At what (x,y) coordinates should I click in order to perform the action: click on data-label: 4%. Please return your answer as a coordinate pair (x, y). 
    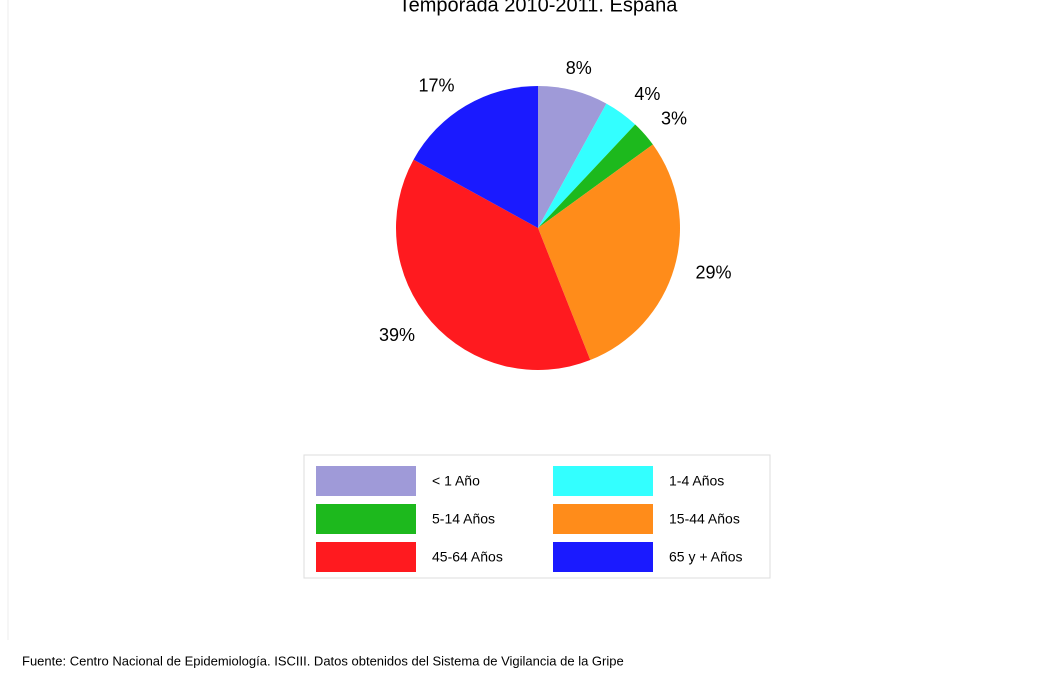
    Looking at the image, I should click on (647, 94).